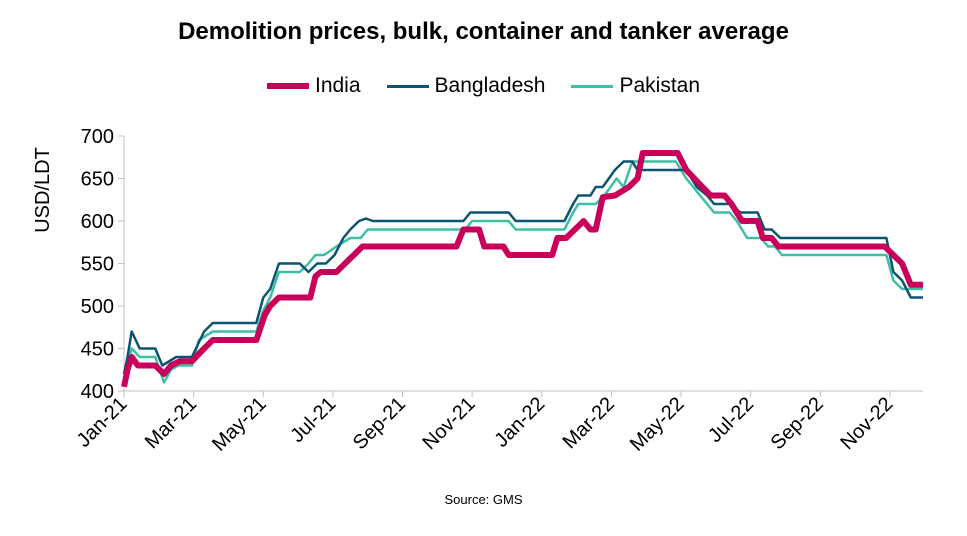 Image resolution: width=967 pixels, height=536 pixels. What do you see at coordinates (239, 424) in the screenshot?
I see `x-tick-label: May-21` at bounding box center [239, 424].